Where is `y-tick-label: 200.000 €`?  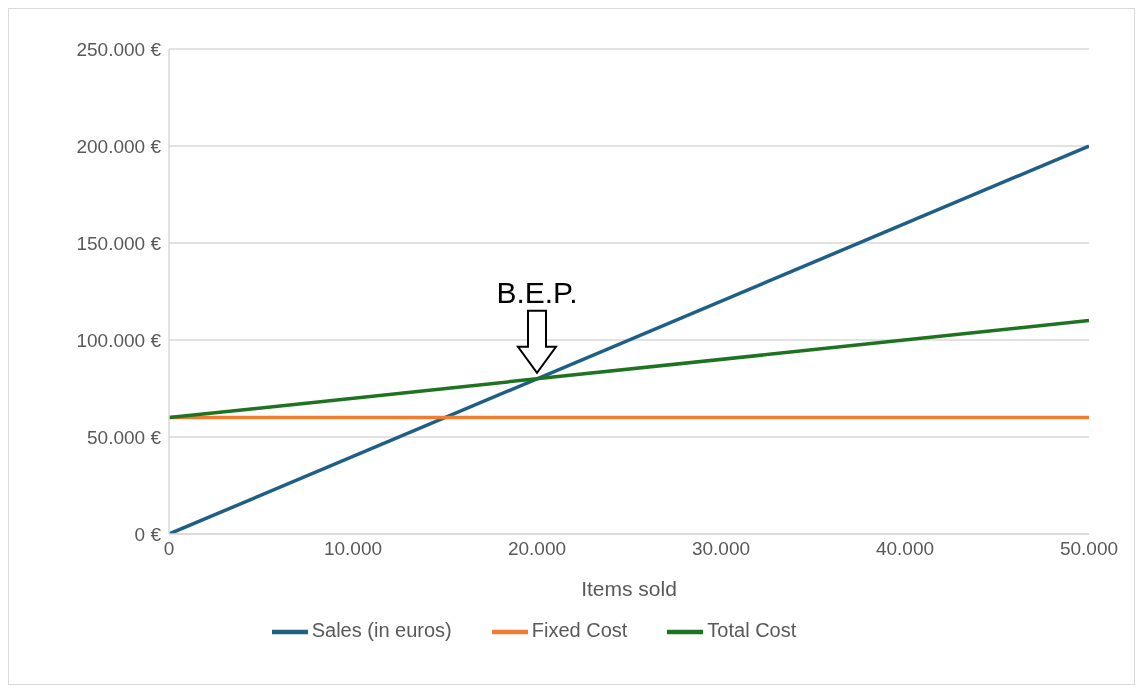
y-tick-label: 200.000 € is located at coordinates (119, 146).